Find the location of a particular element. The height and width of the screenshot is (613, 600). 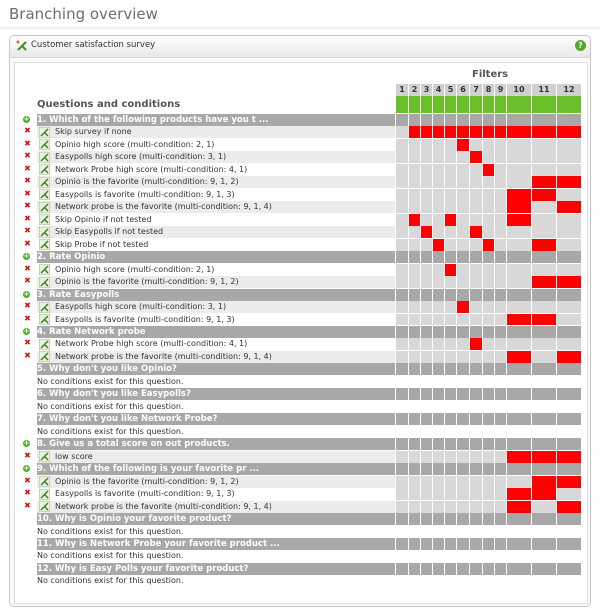

question-row: 2. Rate Opinio is located at coordinates (216, 257).